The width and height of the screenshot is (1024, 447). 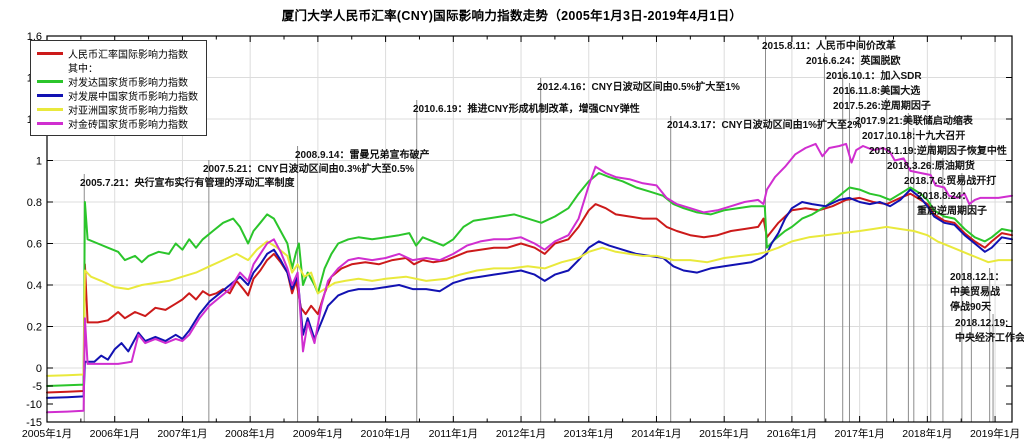 What do you see at coordinates (182, 433) in the screenshot?
I see `x-axis-label: 2007年1月` at bounding box center [182, 433].